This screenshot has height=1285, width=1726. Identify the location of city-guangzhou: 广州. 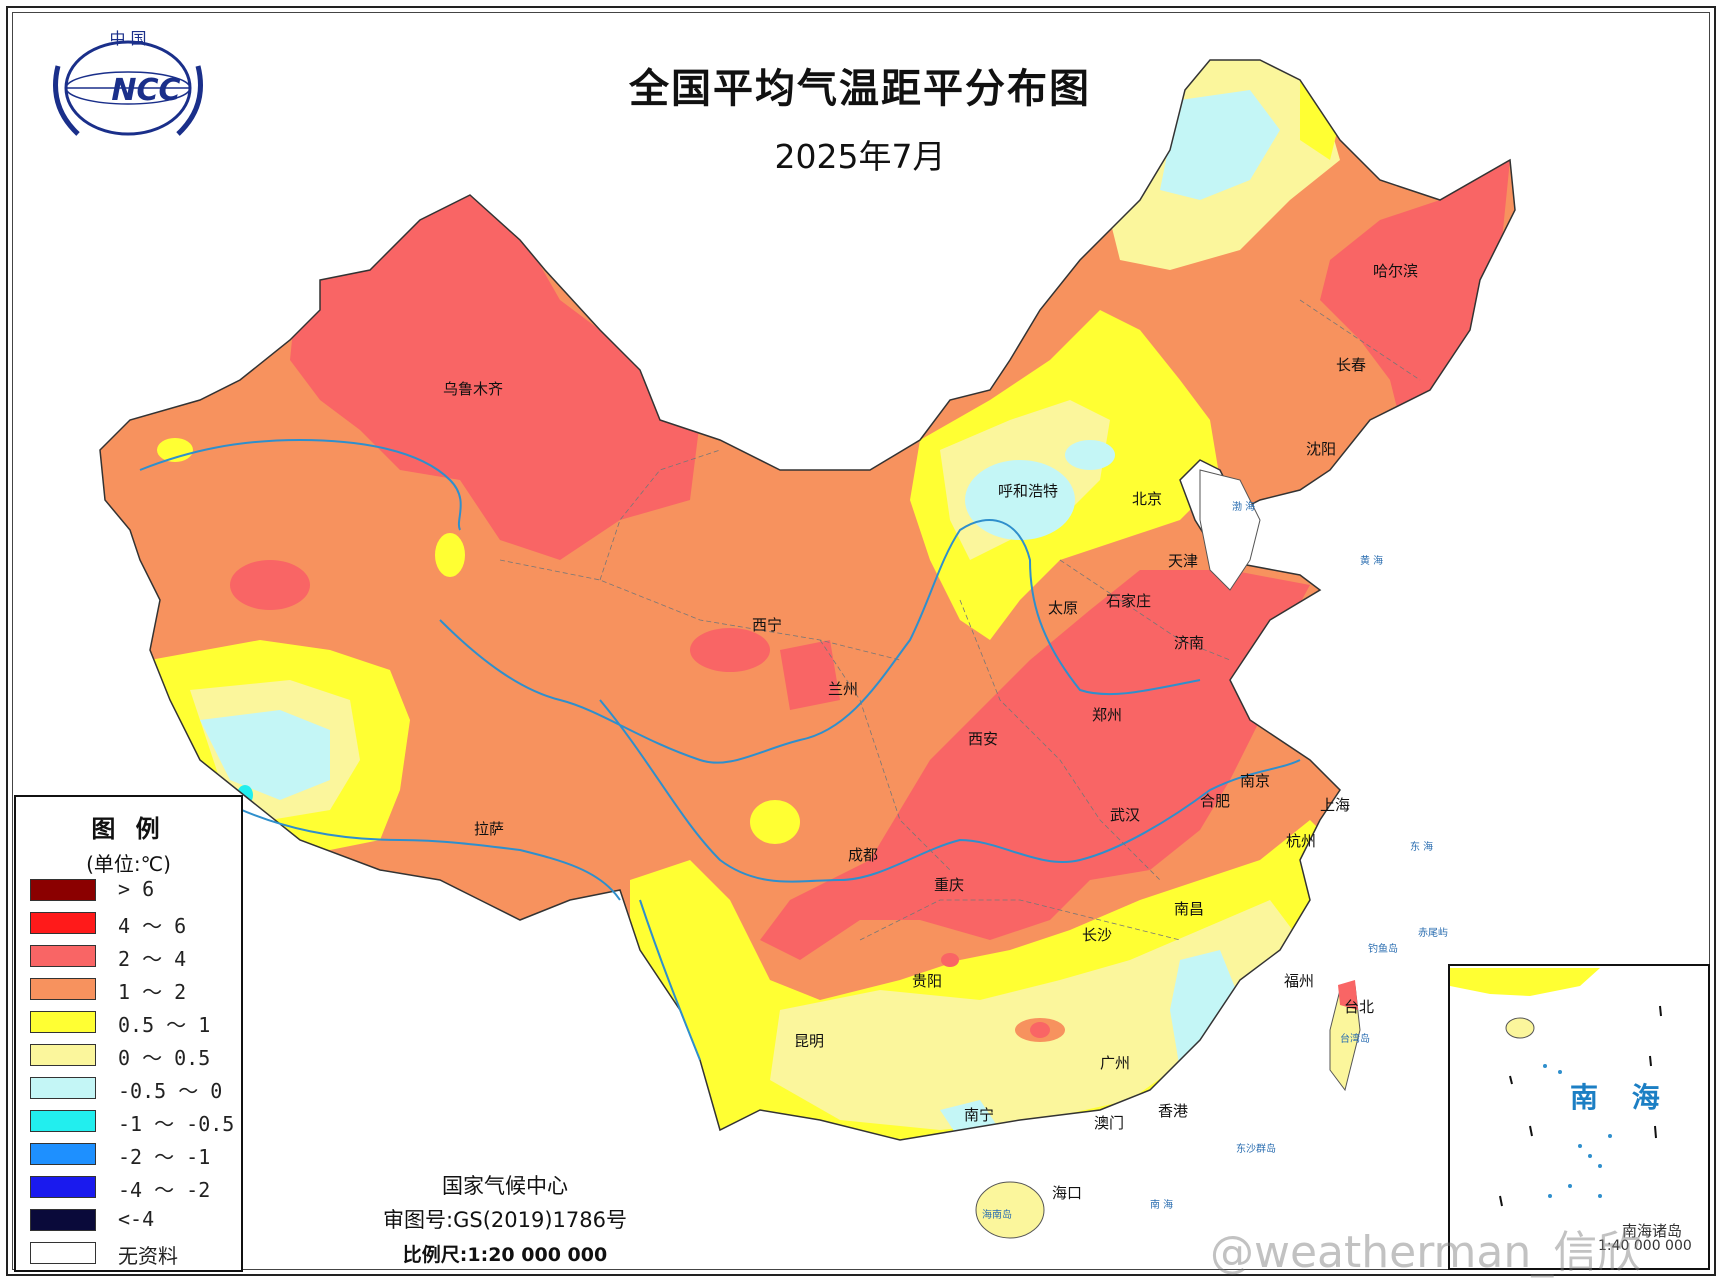
(1115, 1063).